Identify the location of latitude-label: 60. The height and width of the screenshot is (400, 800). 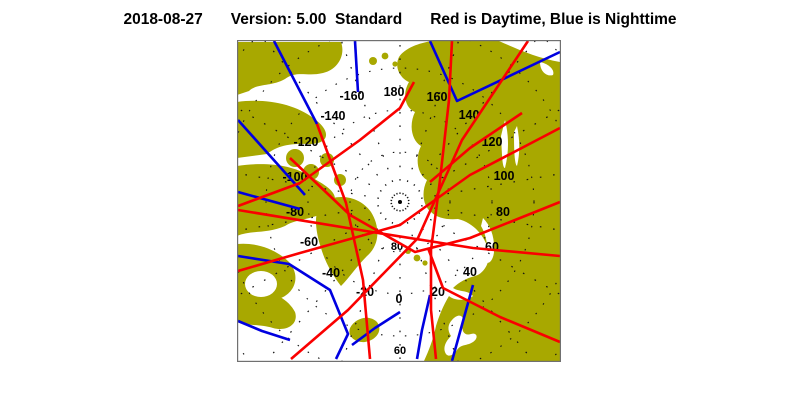
(400, 351).